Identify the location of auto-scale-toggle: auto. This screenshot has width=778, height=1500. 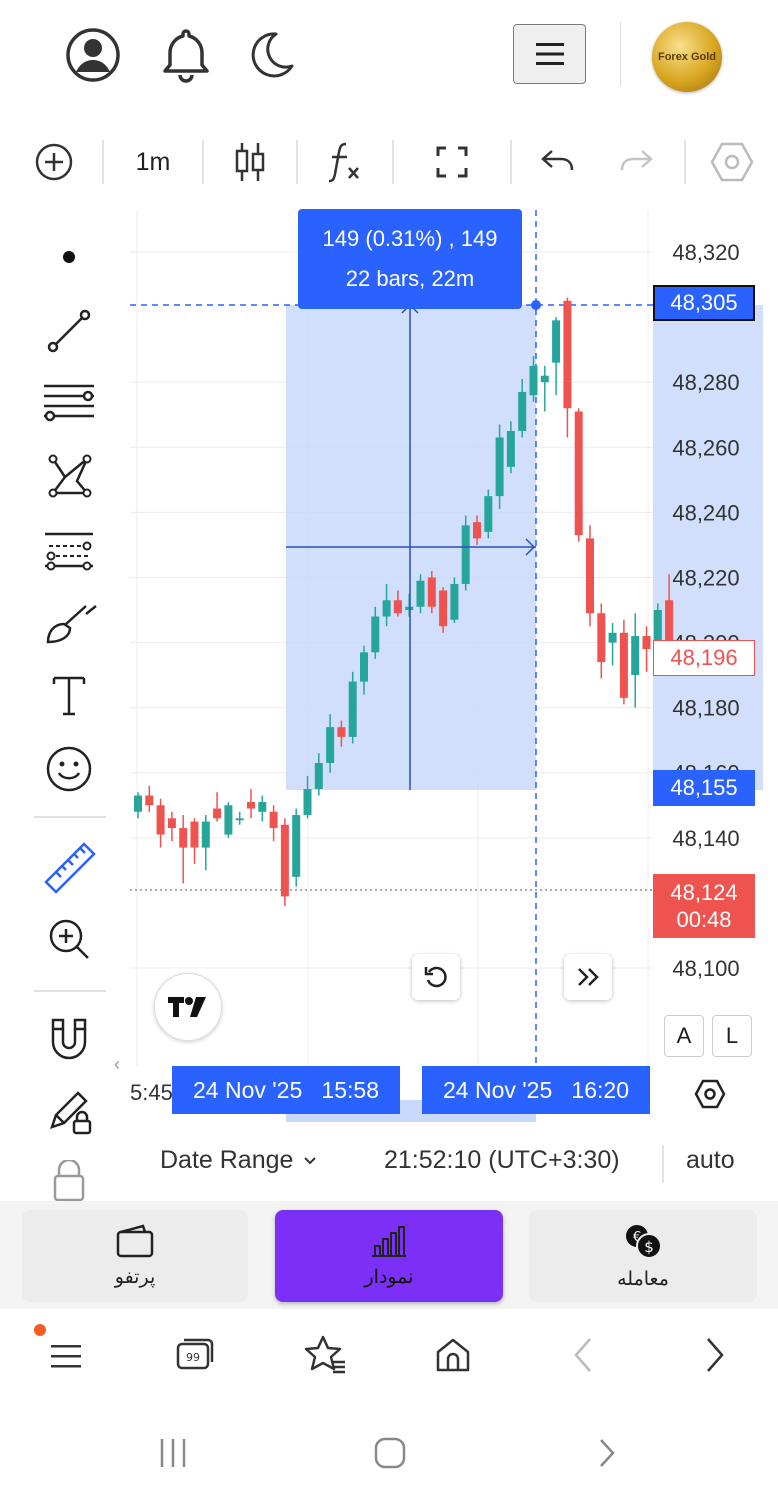
(710, 1160).